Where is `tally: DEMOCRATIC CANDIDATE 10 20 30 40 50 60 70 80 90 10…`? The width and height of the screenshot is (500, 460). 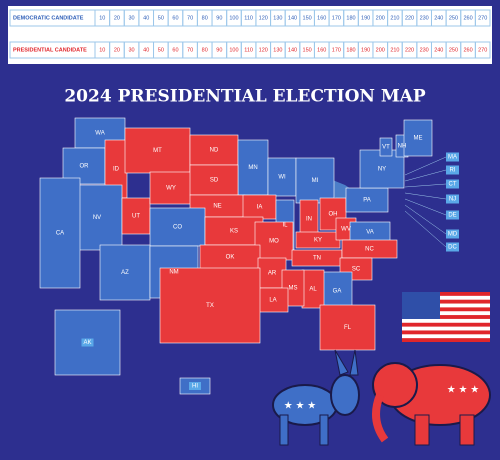
tally: DEMOCRATIC CANDIDATE 10 20 30 40 50 60 70 80 90 10… is located at coordinates (250, 34).